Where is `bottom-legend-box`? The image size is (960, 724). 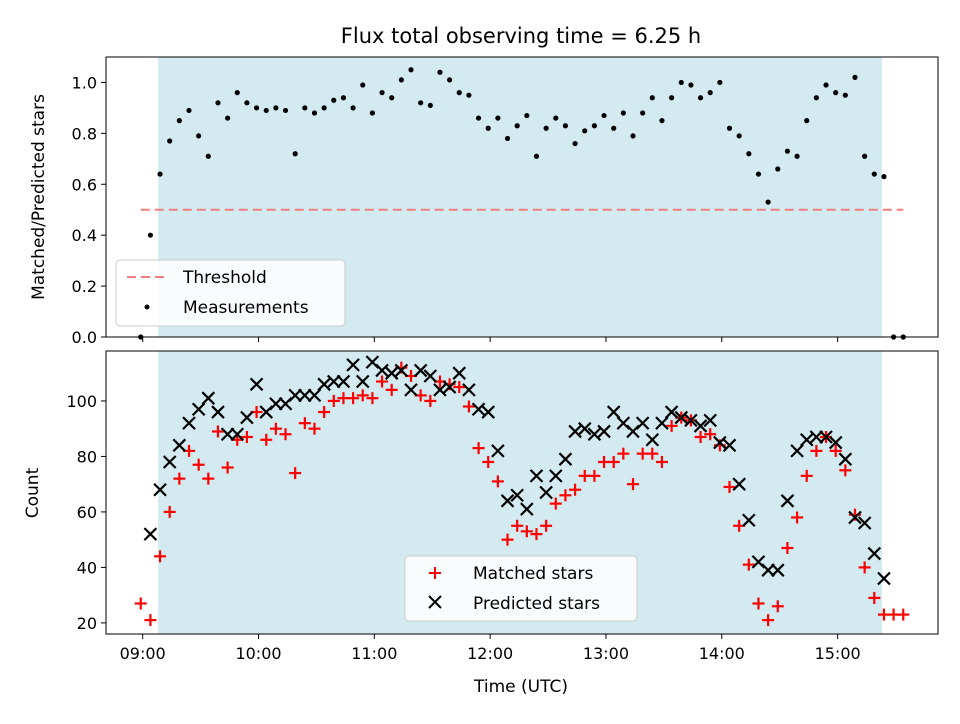 bottom-legend-box is located at coordinates (521, 588).